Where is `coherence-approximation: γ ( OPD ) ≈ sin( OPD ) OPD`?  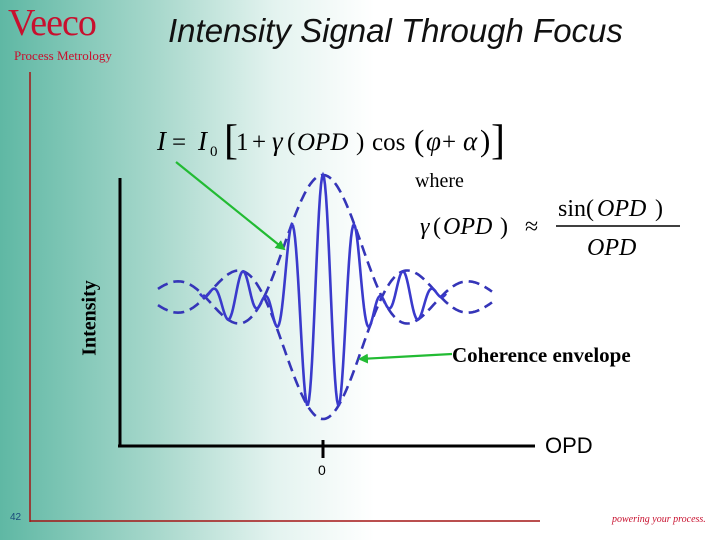
coherence-approximation: γ ( OPD ) ≈ sin( OPD ) OPD is located at coordinates (550, 228).